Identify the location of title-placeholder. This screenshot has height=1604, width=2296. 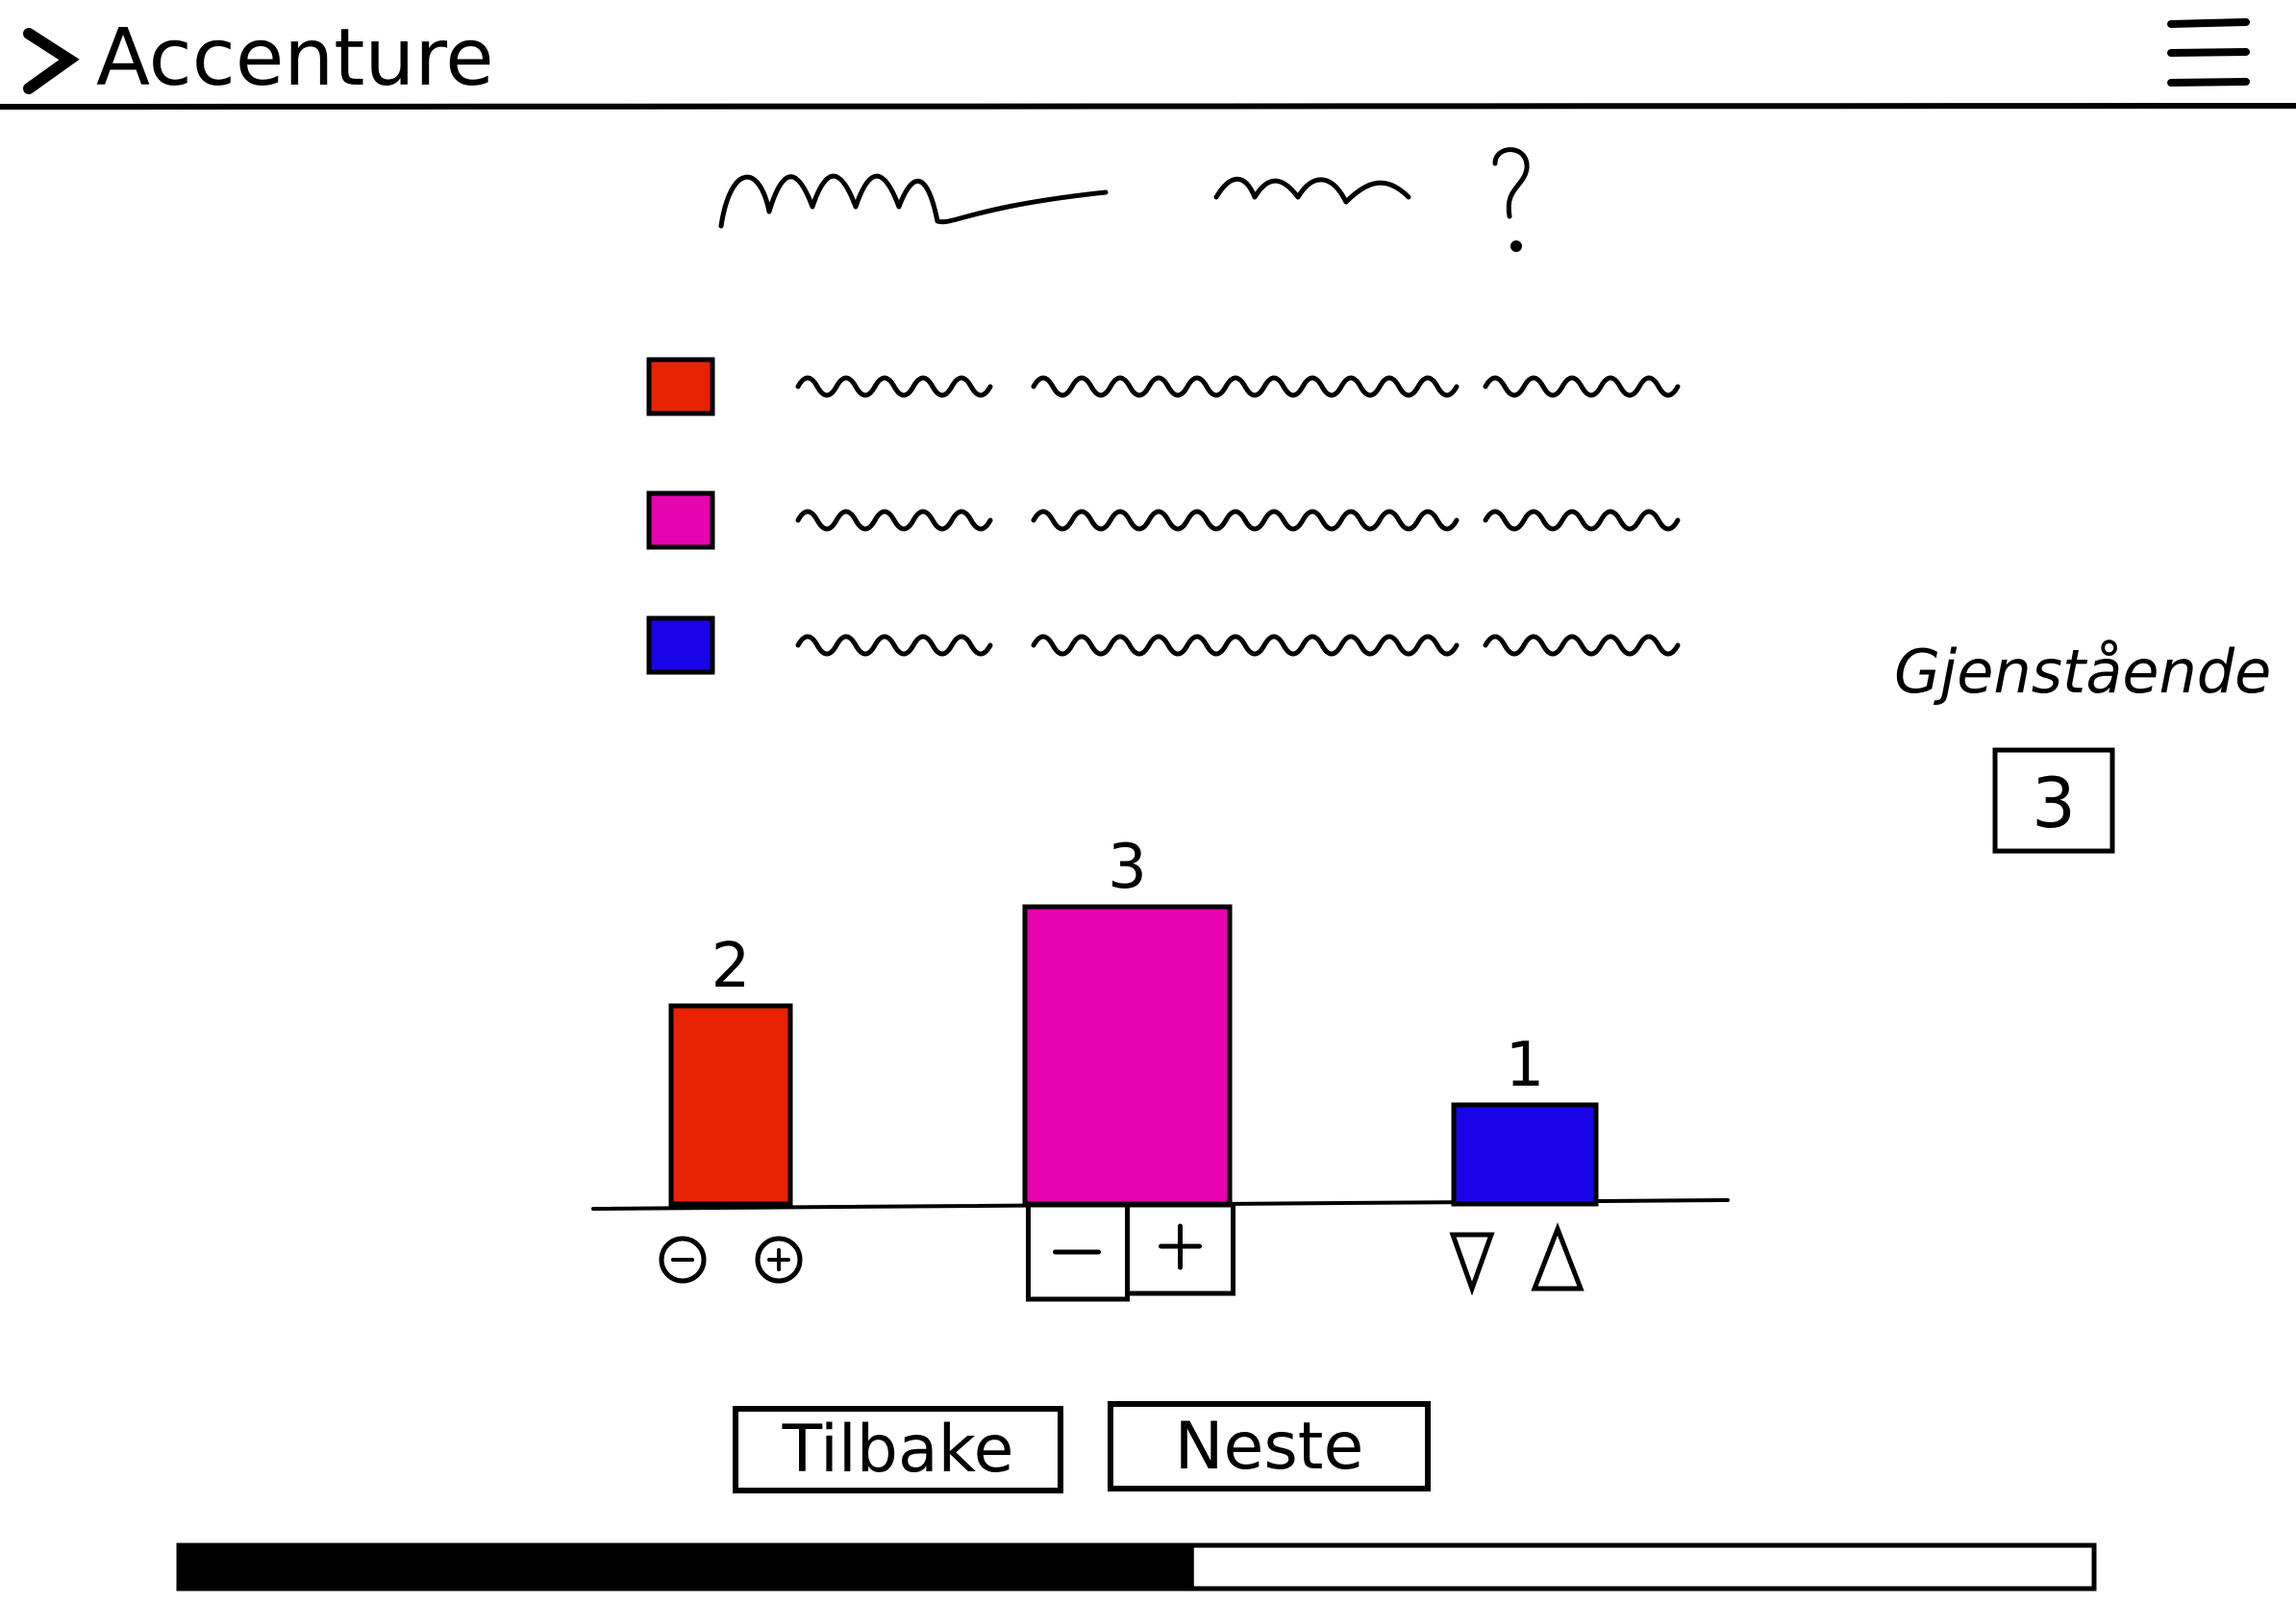
(1124, 199).